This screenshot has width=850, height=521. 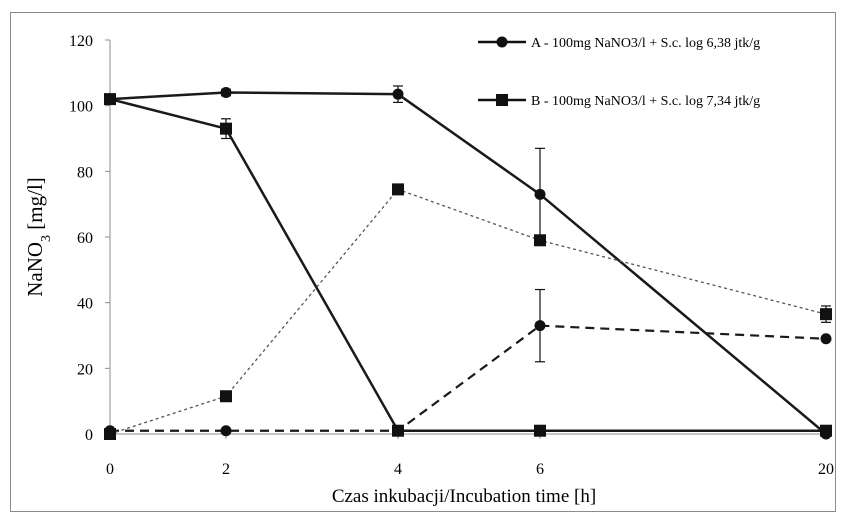 What do you see at coordinates (540, 469) in the screenshot?
I see `x-tick-label: 6` at bounding box center [540, 469].